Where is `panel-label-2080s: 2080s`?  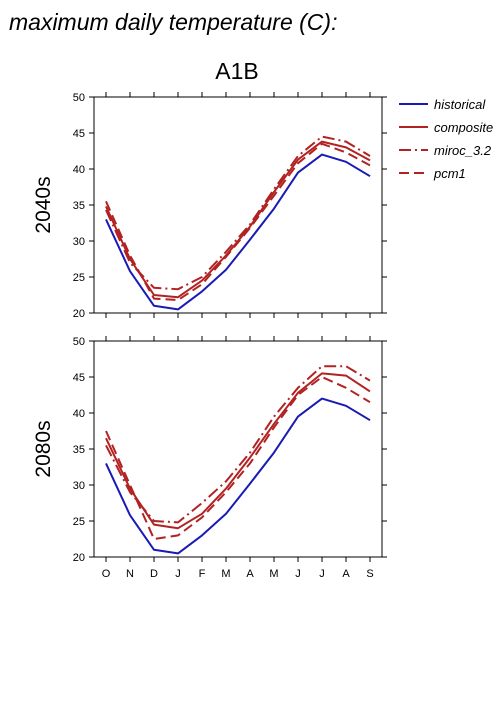
panel-label-2080s: 2080s is located at coordinates (43, 448).